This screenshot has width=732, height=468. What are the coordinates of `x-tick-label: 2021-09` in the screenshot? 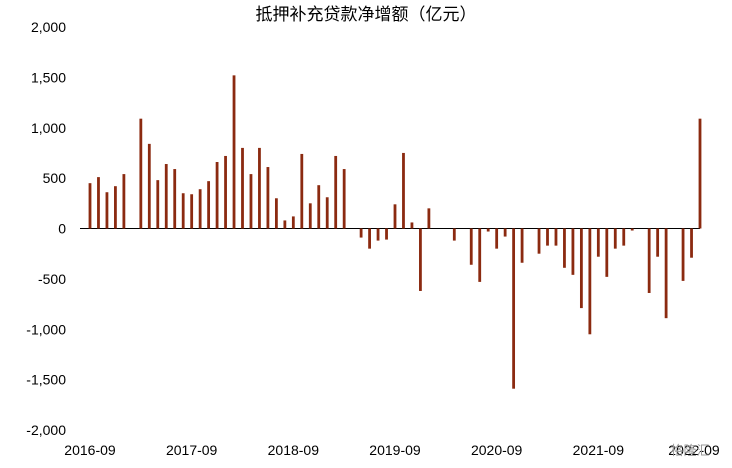 It's located at (599, 450).